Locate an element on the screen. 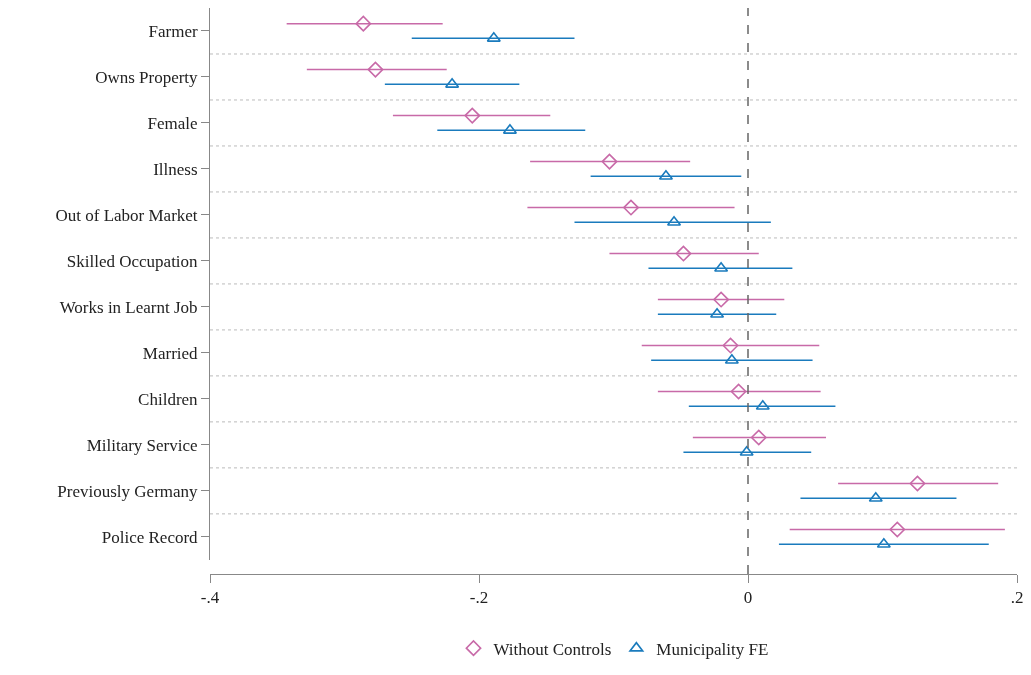 This screenshot has width=1031, height=675. y-tick-label: Married is located at coordinates (170, 353).